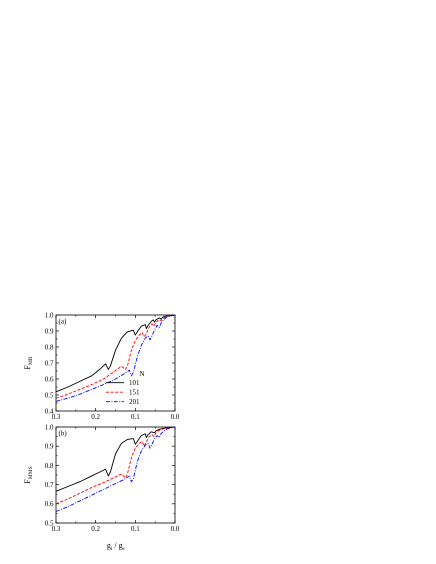  I want to click on x-axis-label: gi / gc, so click(116, 546).